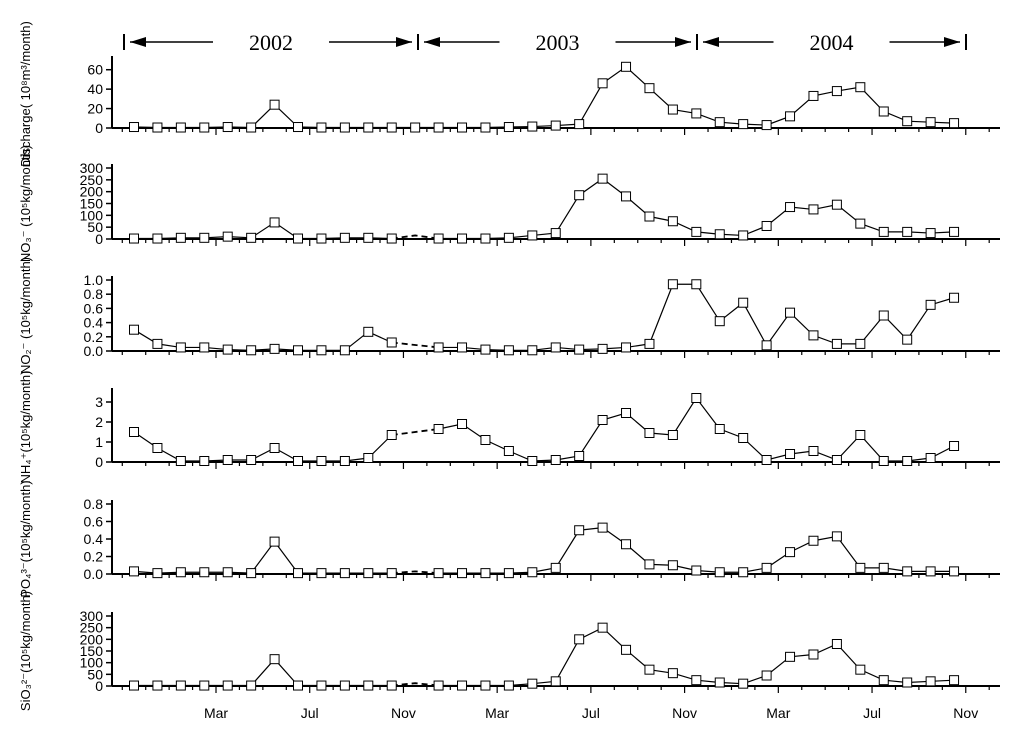  Describe the element at coordinates (94, 337) in the screenshot. I see `y-tick-label: 0.2` at that location.